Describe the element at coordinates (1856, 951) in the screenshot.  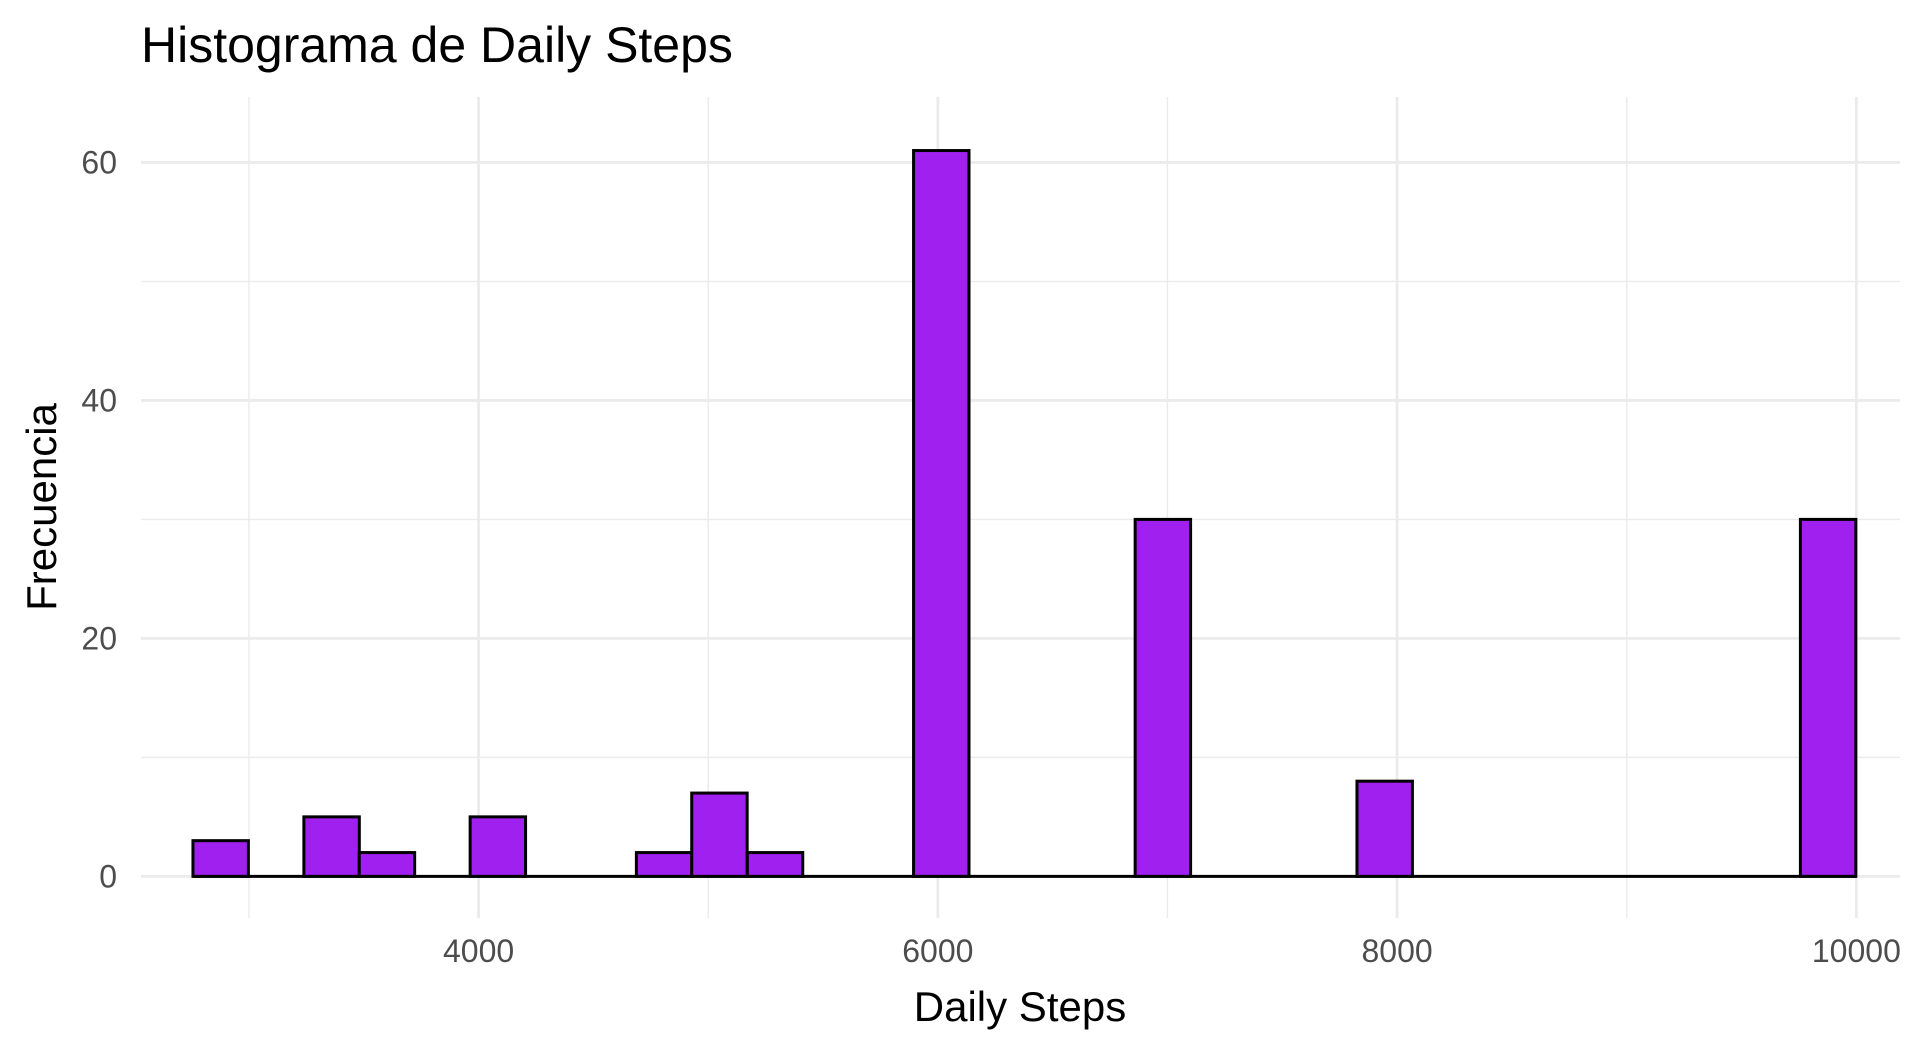
I see `x-tick-label: 10000` at that location.